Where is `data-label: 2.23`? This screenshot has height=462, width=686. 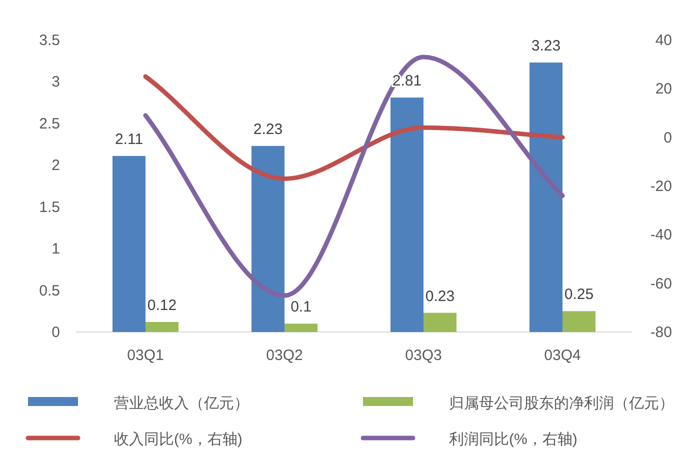 data-label: 2.23 is located at coordinates (268, 129).